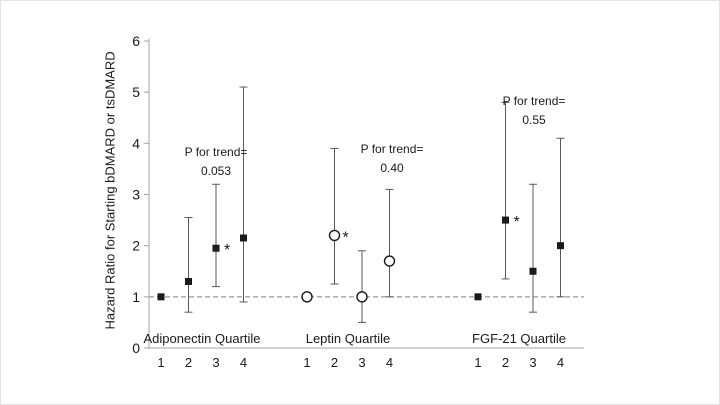 Image resolution: width=720 pixels, height=405 pixels. Describe the element at coordinates (136, 92) in the screenshot. I see `y-tick-label: 5` at that location.